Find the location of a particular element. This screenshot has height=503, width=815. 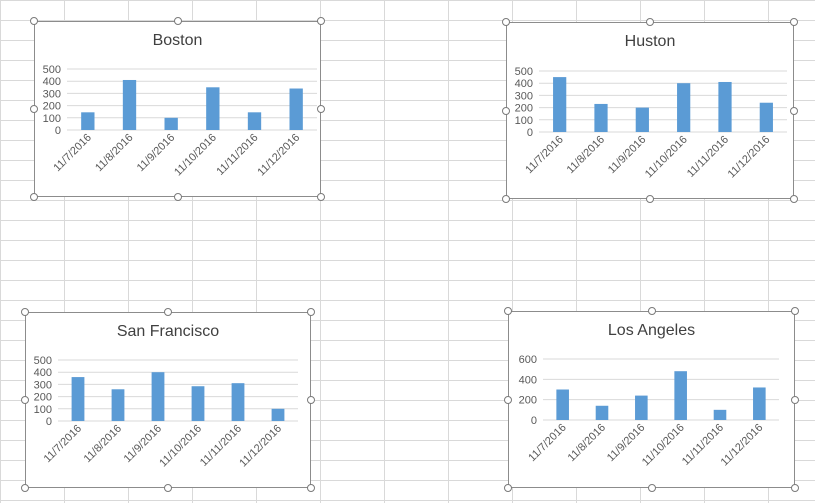

y-tick-label: 600 is located at coordinates (528, 360).